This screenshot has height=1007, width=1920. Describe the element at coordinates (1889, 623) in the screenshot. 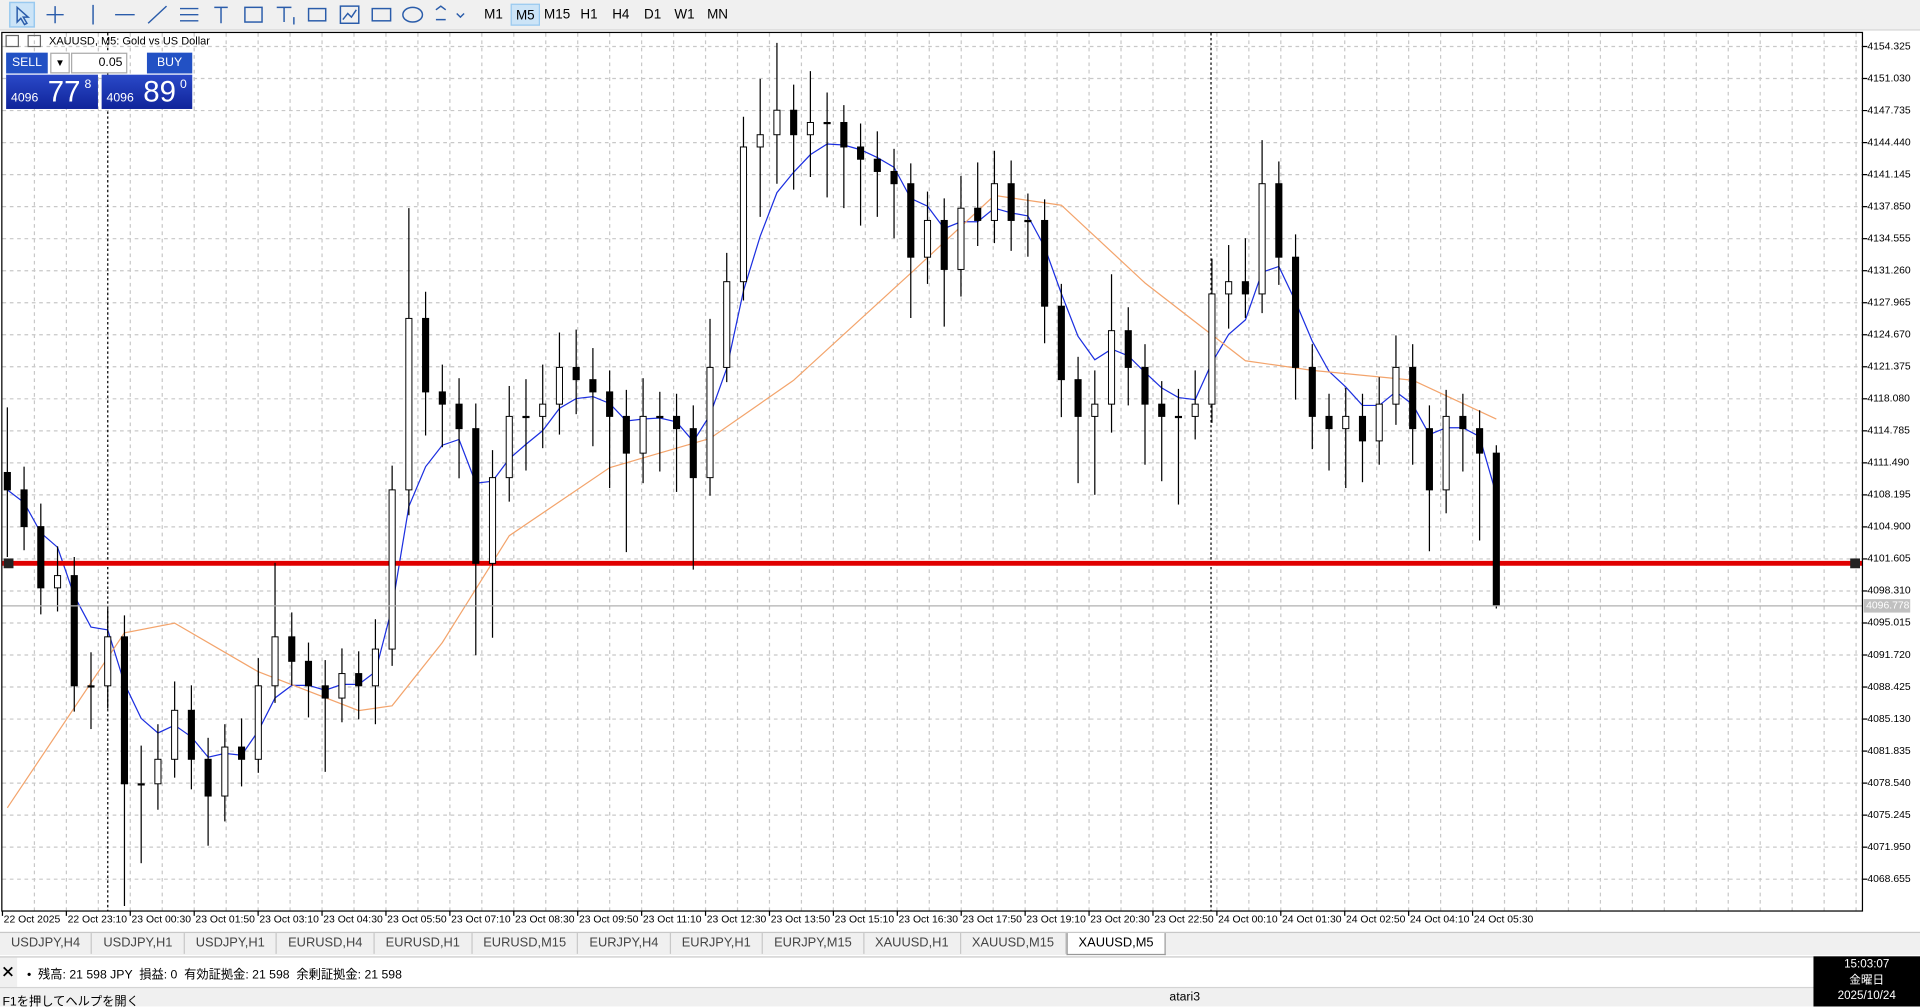

I see `y-tick-label: 4095.015` at that location.